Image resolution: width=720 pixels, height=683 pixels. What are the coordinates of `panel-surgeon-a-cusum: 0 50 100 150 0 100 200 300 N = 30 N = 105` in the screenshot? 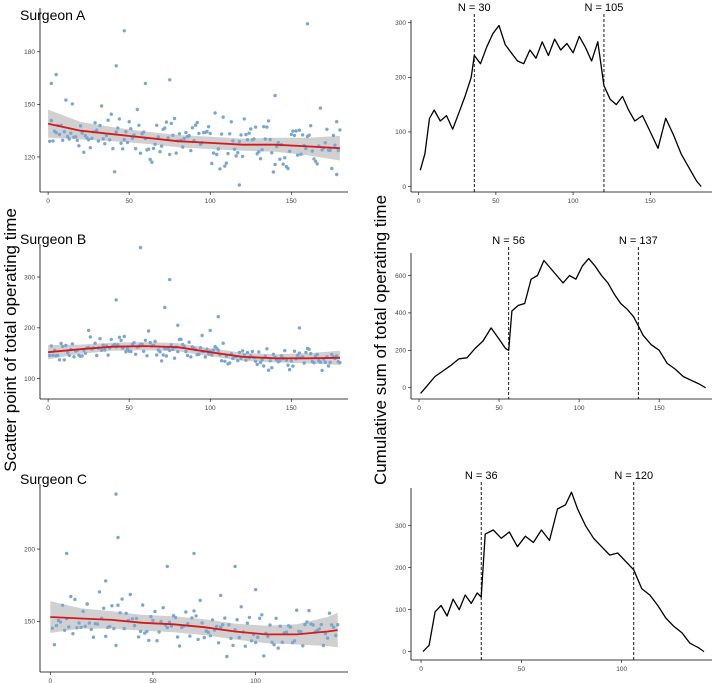 It's located at (553, 103).